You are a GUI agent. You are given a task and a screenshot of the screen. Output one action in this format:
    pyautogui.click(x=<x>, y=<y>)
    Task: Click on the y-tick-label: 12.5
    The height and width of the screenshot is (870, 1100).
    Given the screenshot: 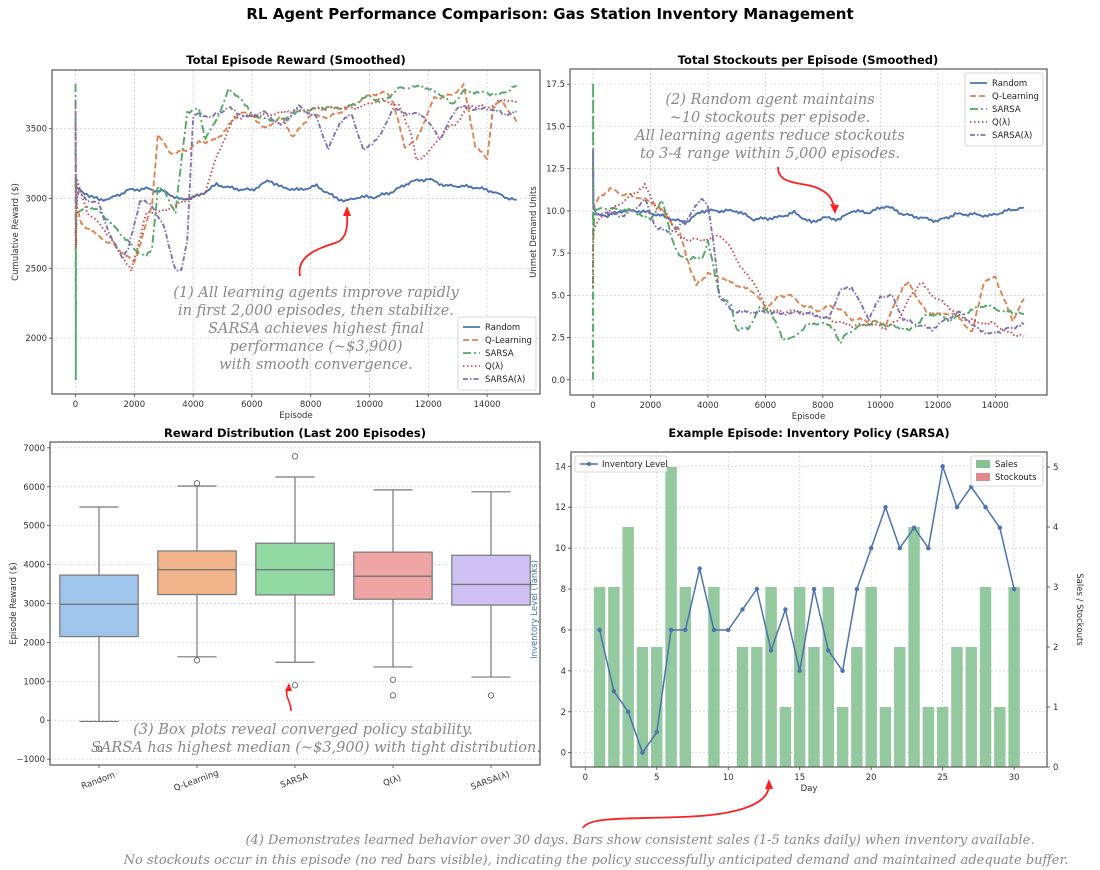 What is the action you would take?
    pyautogui.click(x=555, y=170)
    